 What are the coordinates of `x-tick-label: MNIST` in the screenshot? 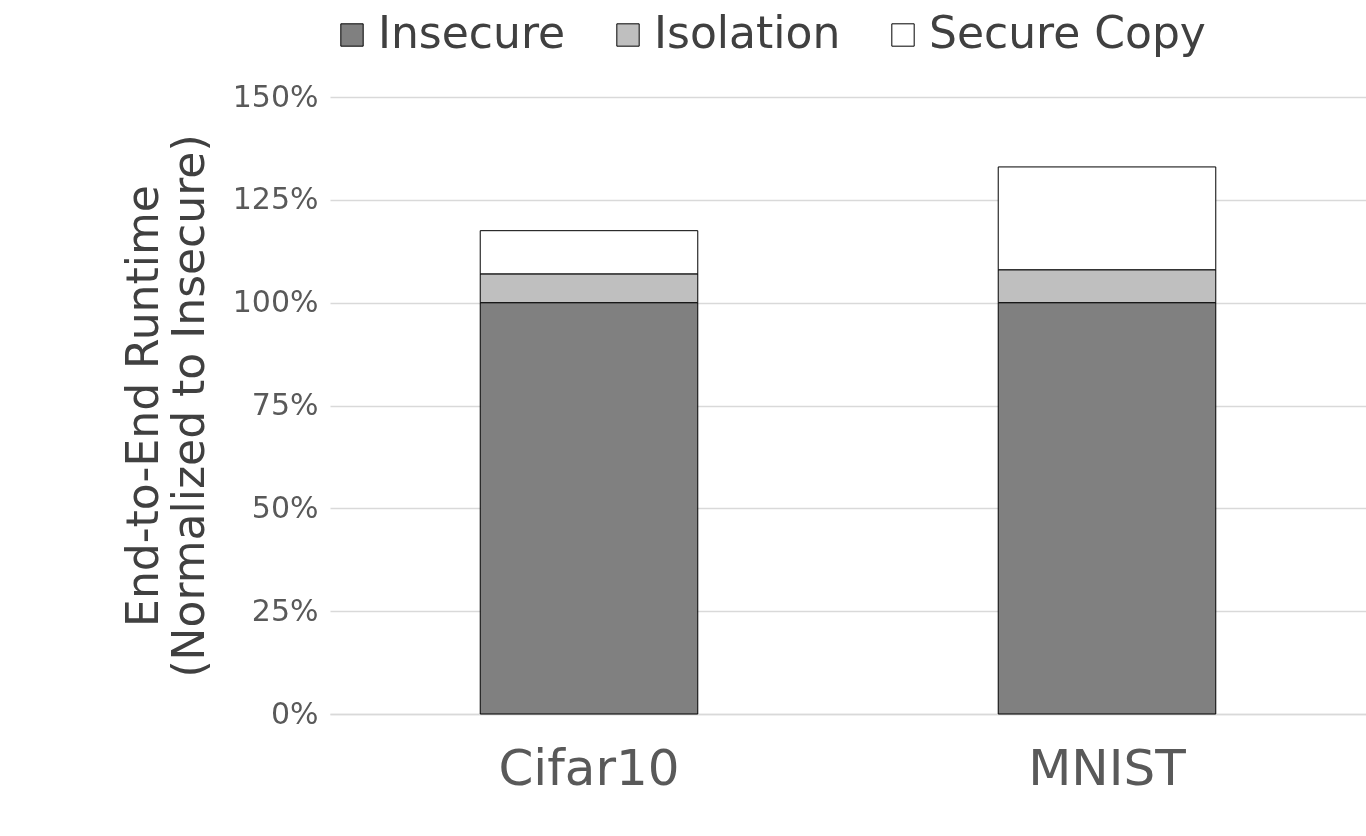 It's located at (1107, 767).